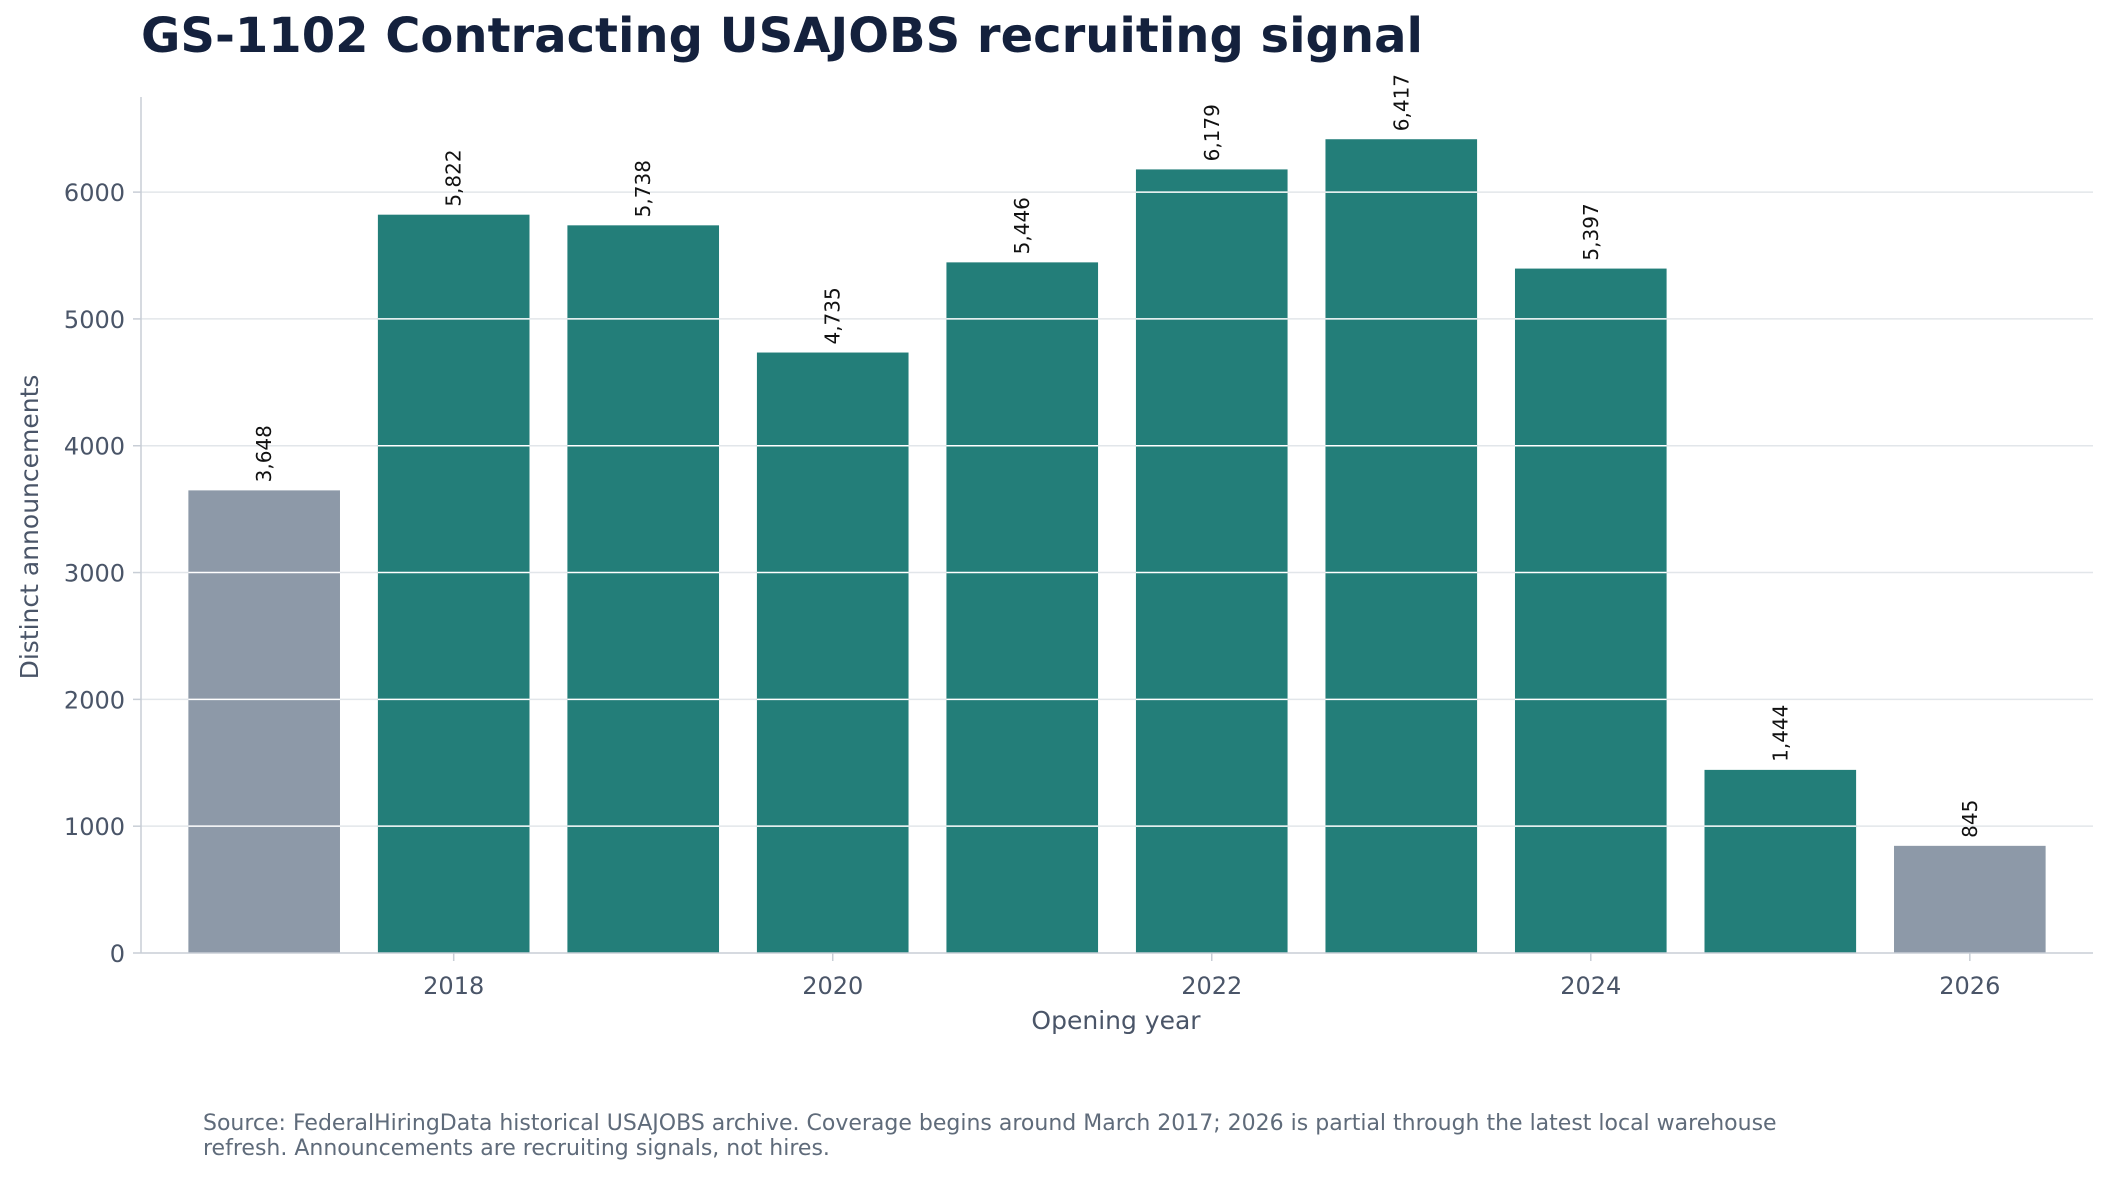  Describe the element at coordinates (94, 574) in the screenshot. I see `y-tick-label-3000: 3000` at that location.